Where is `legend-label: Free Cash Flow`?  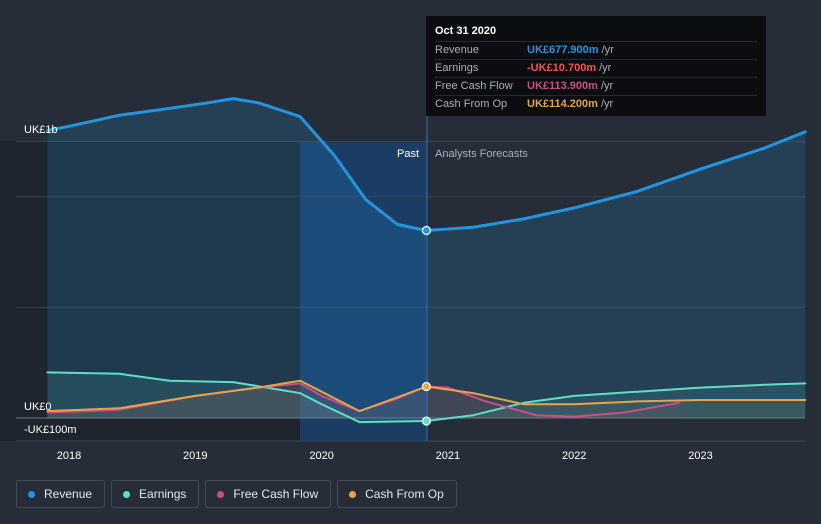
legend-label: Free Cash Flow is located at coordinates (276, 494).